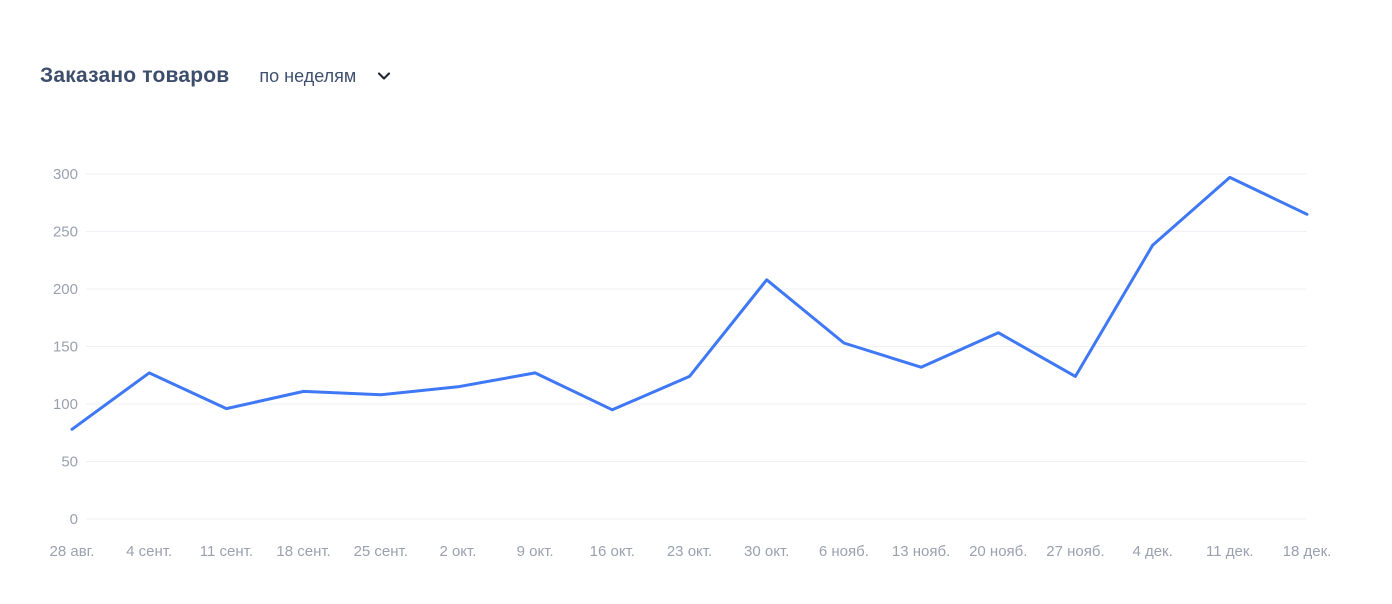 This screenshot has width=1392, height=604. What do you see at coordinates (766, 551) in the screenshot?
I see `x-axis-tick-label: 30 окт.` at bounding box center [766, 551].